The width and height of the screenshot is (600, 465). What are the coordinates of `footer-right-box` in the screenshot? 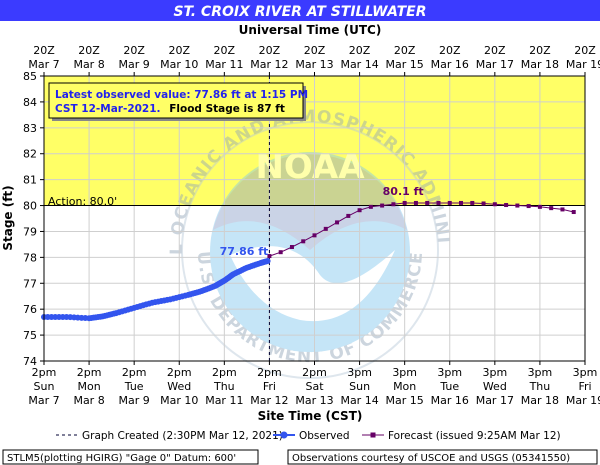 It's located at (442, 457).